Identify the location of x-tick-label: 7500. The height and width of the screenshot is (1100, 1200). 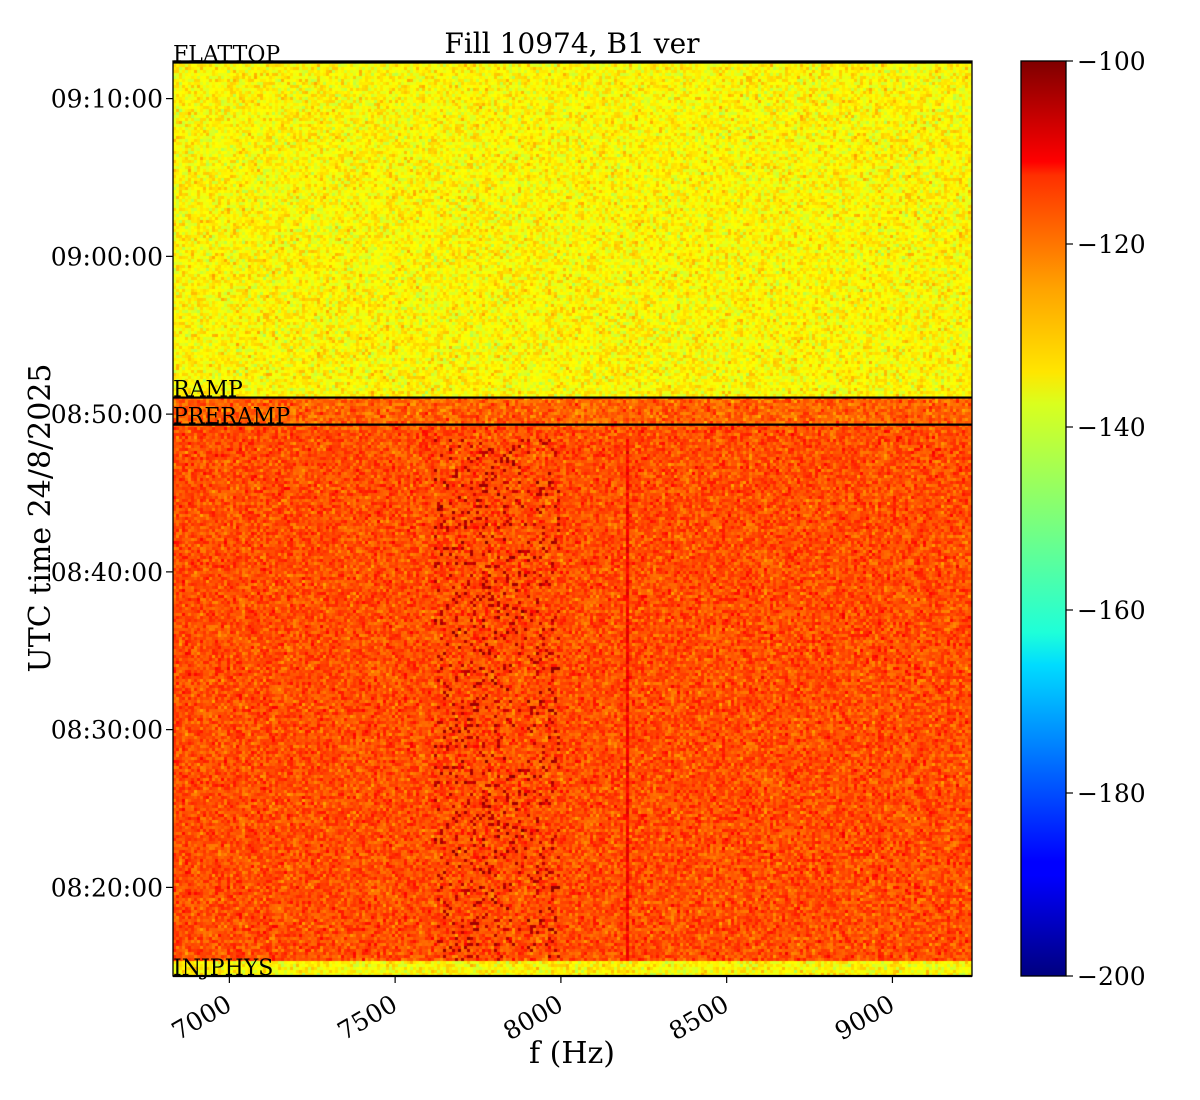
(368, 1017).